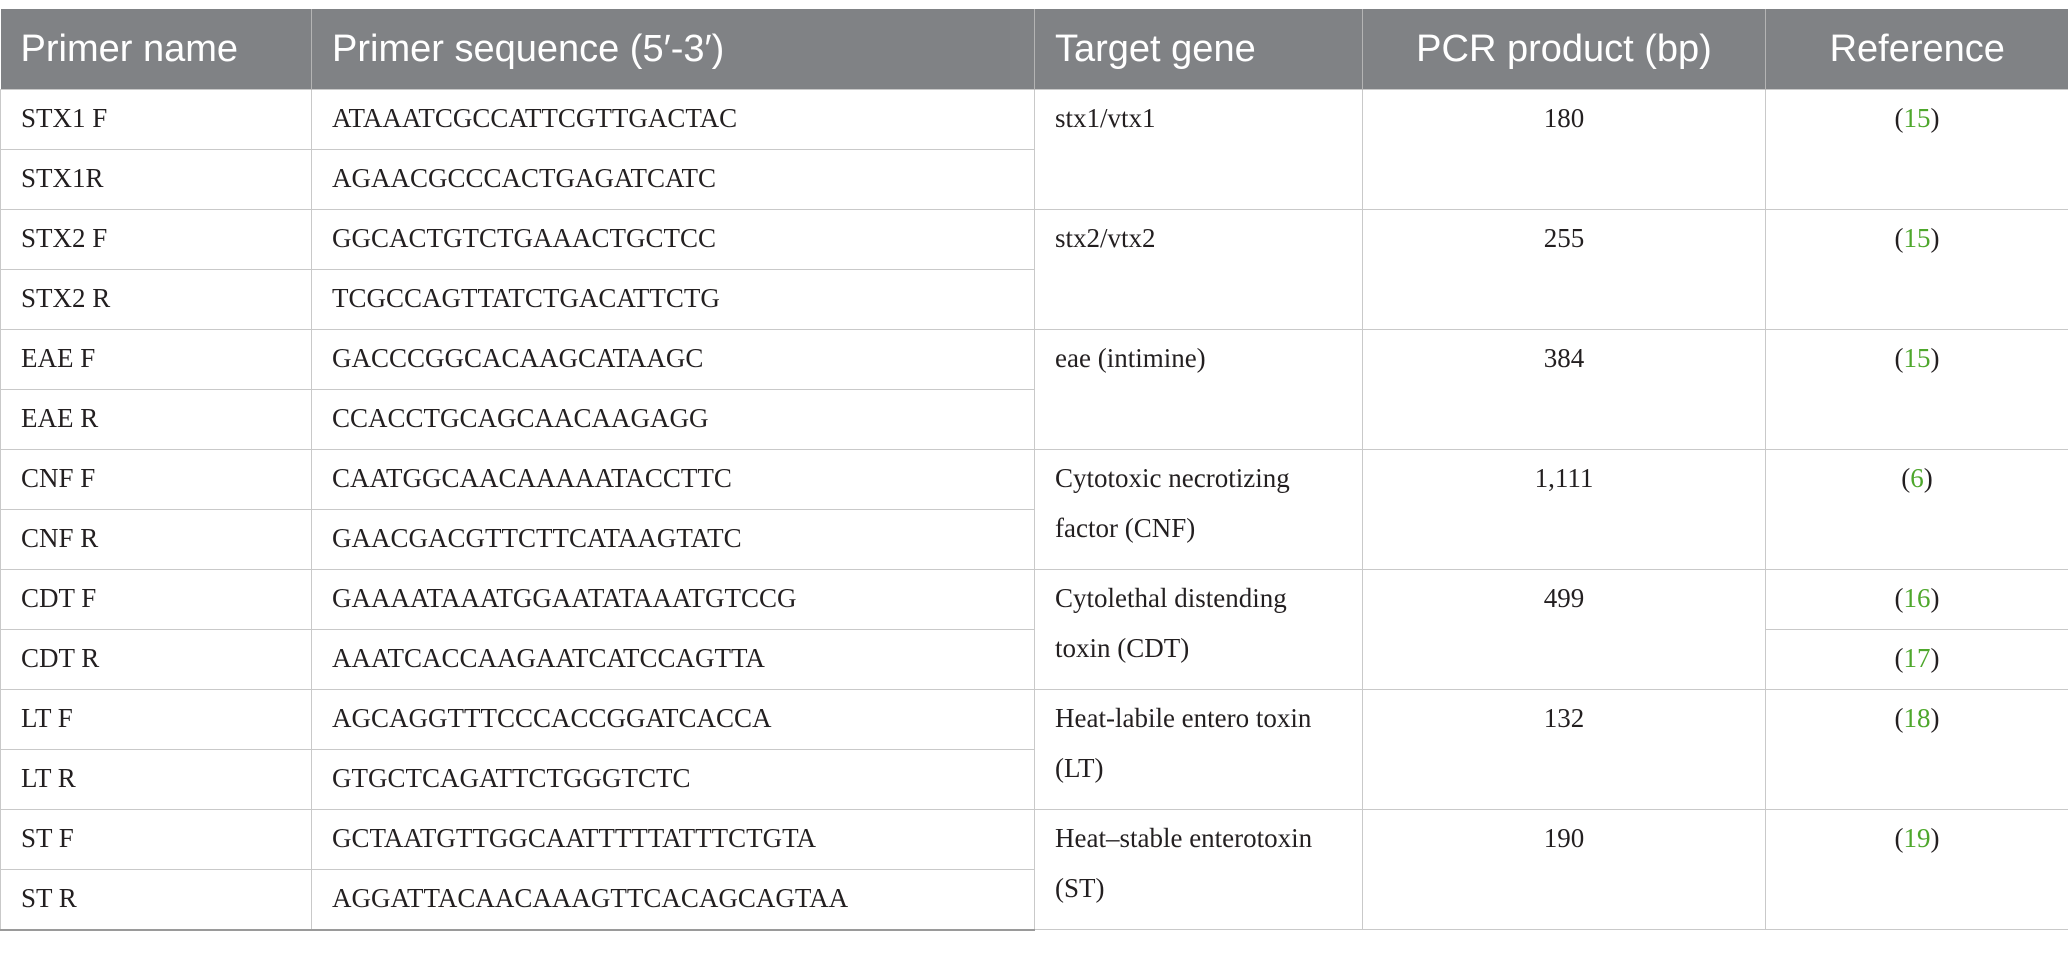  I want to click on primer-sequence-cell: GGCACTGTCTGAAACTGCTCC, so click(673, 239).